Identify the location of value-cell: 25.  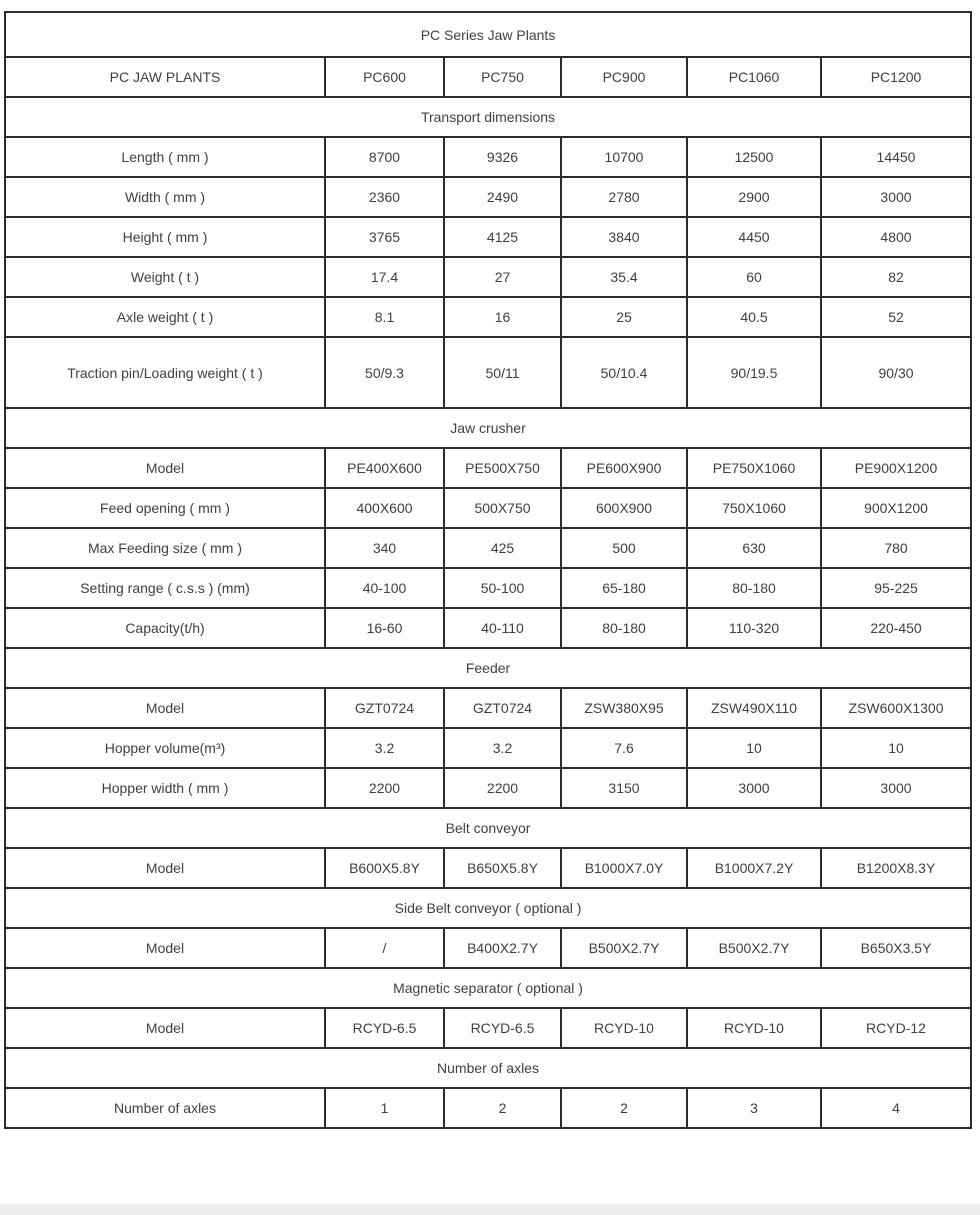
(624, 317).